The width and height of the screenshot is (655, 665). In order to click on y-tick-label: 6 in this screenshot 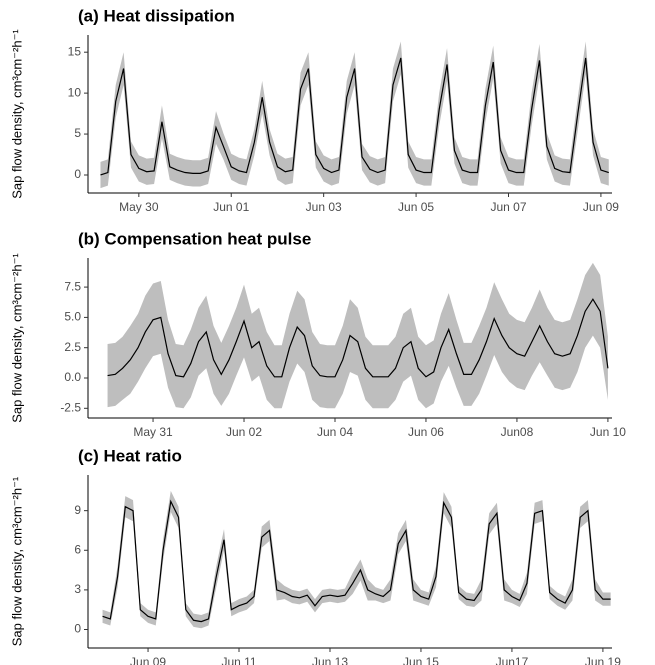, I will do `click(77, 549)`.